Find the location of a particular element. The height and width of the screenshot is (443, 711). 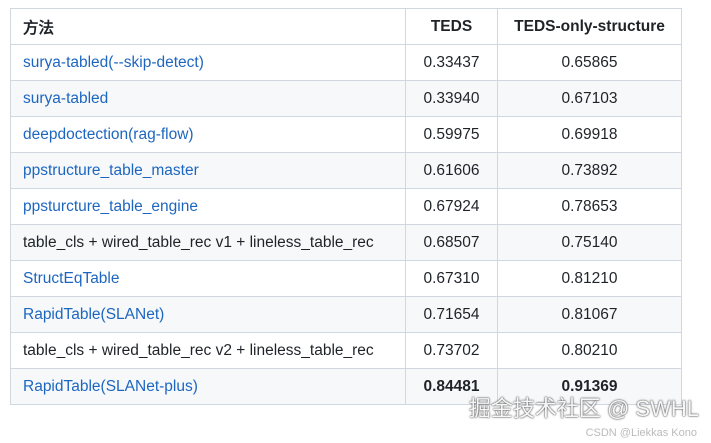

cell-text: 0.71654 is located at coordinates (451, 314).